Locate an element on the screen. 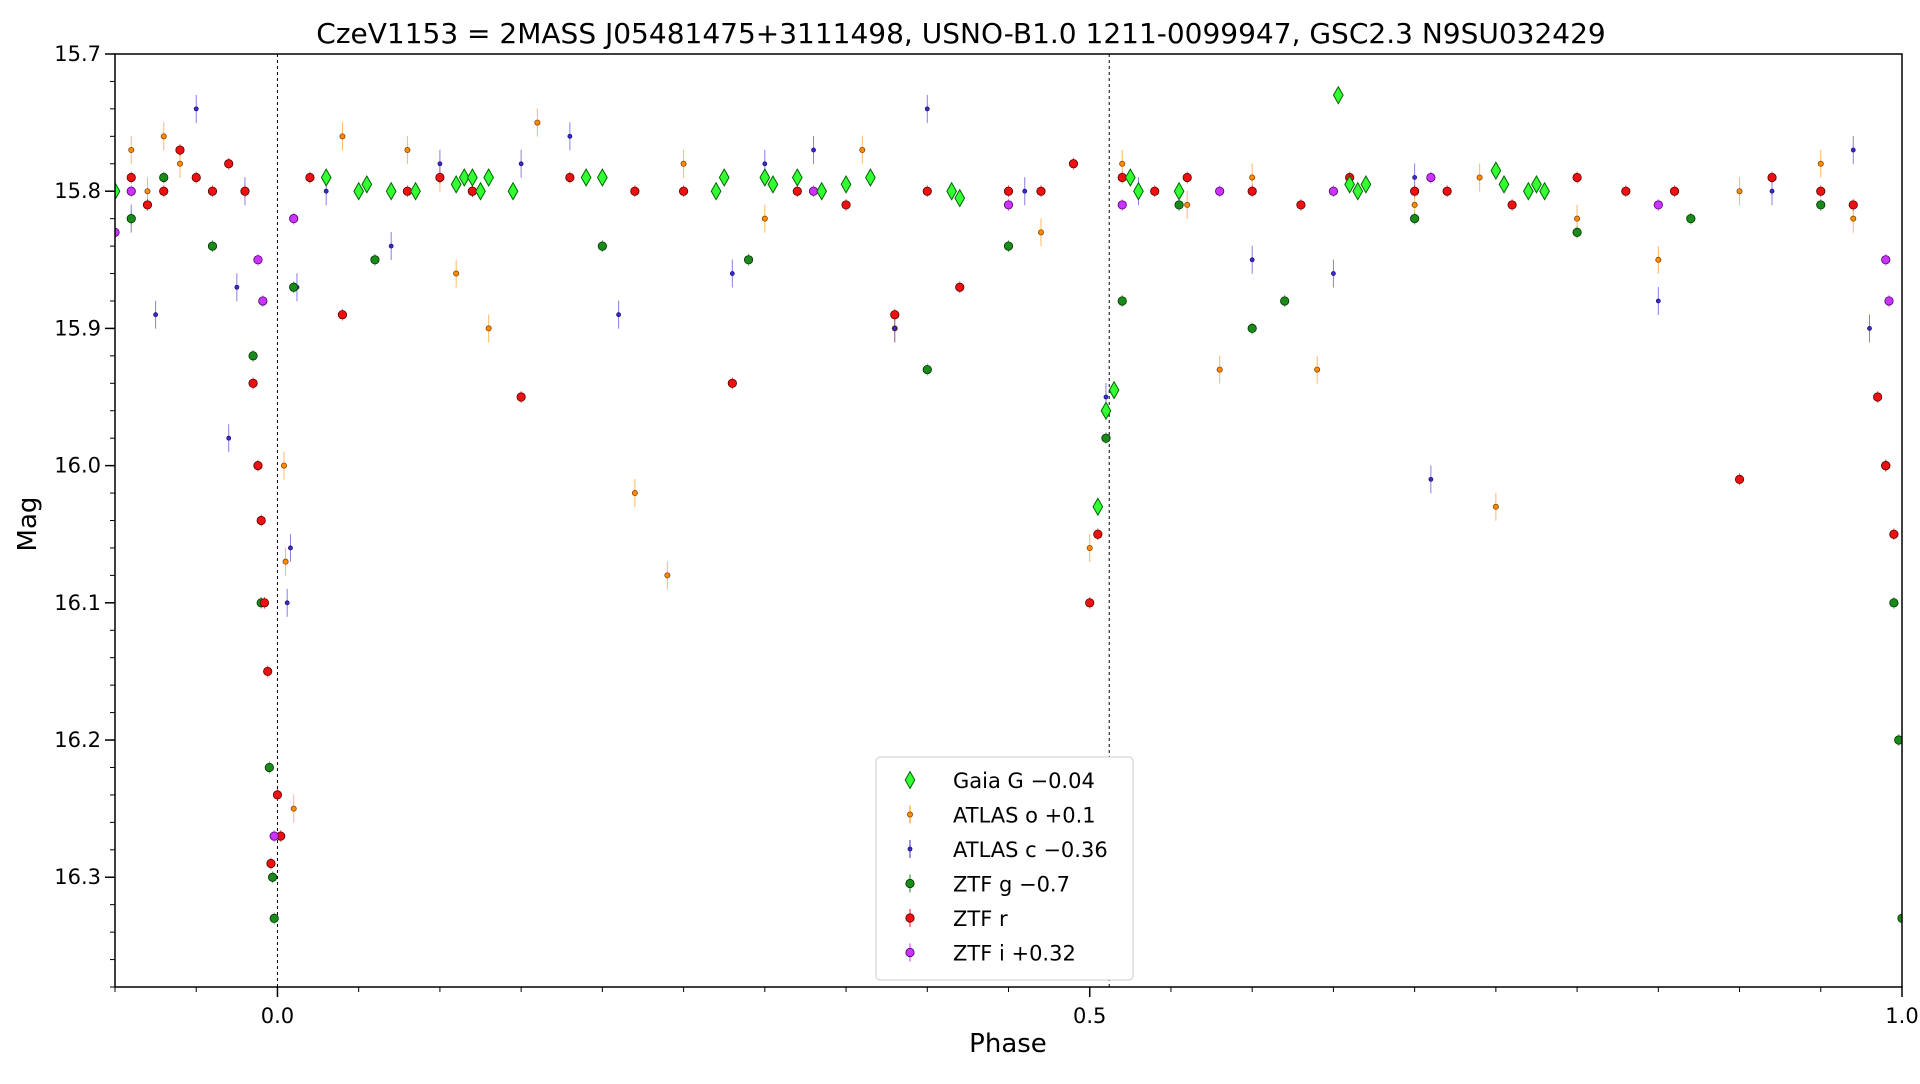 Image resolution: width=1920 pixels, height=1084 pixels. y-tick-label: 15.8 is located at coordinates (77, 191).